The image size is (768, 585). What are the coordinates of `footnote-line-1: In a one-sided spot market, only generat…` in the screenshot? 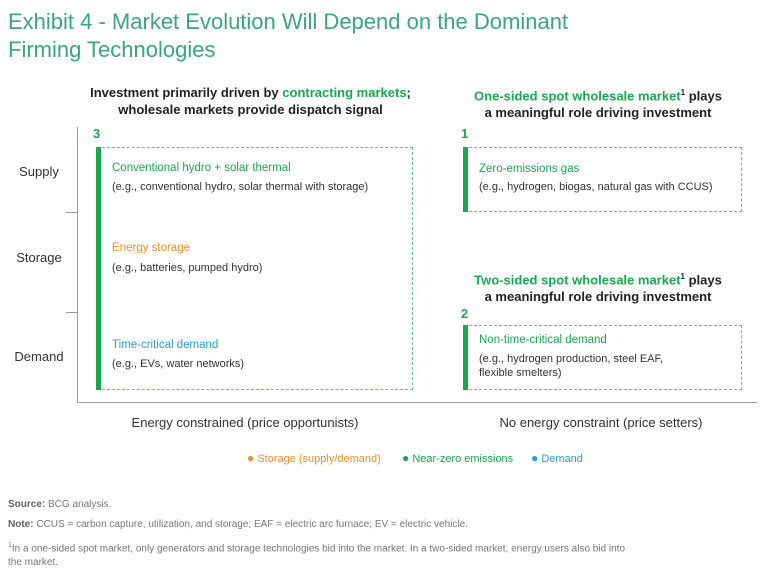 It's located at (318, 549).